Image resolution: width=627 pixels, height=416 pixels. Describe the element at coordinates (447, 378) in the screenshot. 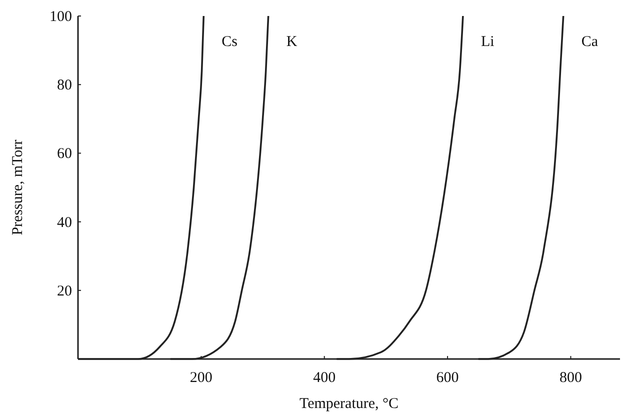

I see `x-tick-label: 600` at that location.